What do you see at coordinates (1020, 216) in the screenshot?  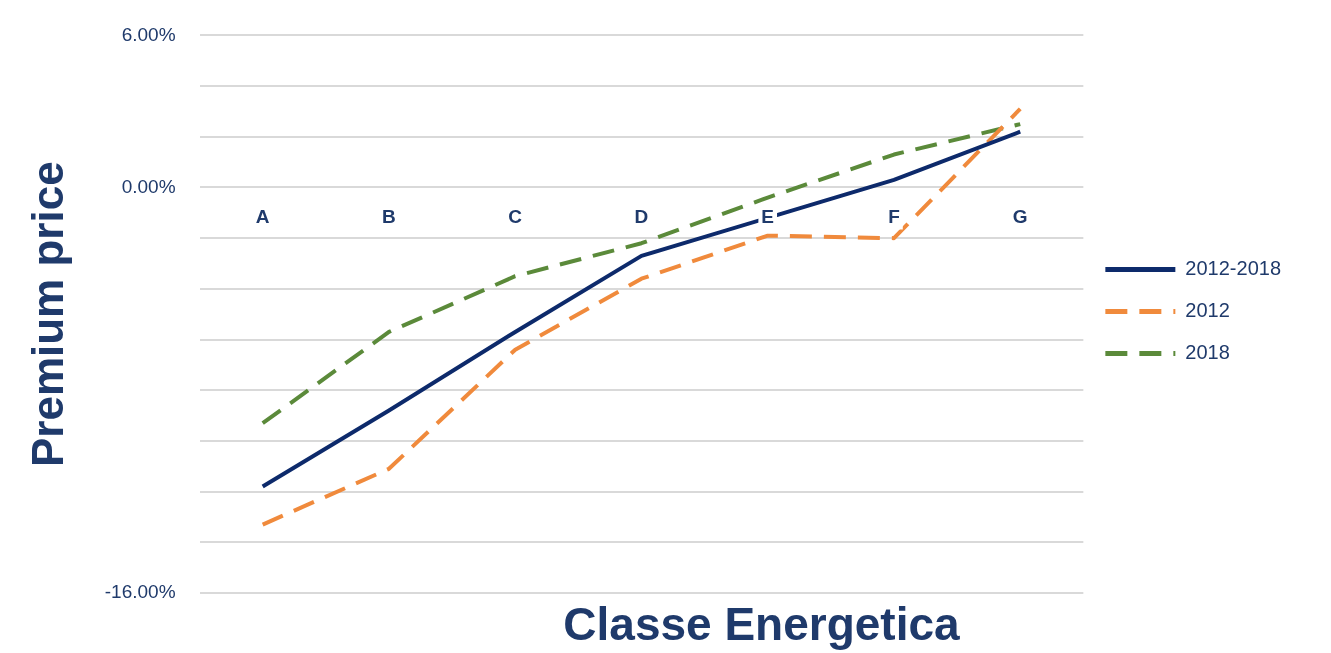 I see `x-tick-label: G` at bounding box center [1020, 216].